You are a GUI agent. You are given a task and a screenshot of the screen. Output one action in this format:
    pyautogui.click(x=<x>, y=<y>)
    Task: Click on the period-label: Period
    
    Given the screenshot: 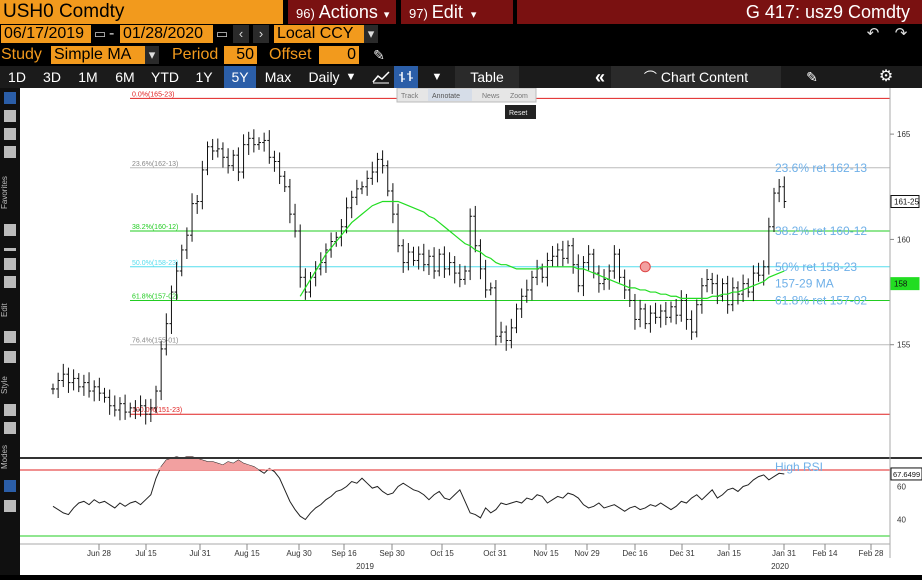 What is the action you would take?
    pyautogui.click(x=195, y=54)
    